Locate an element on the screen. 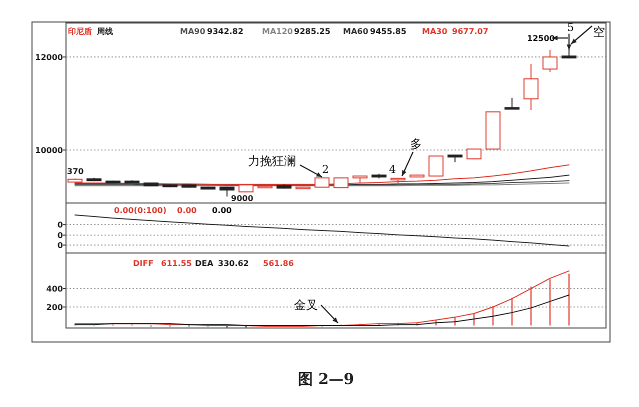  annotation: 9455.85 is located at coordinates (388, 31).